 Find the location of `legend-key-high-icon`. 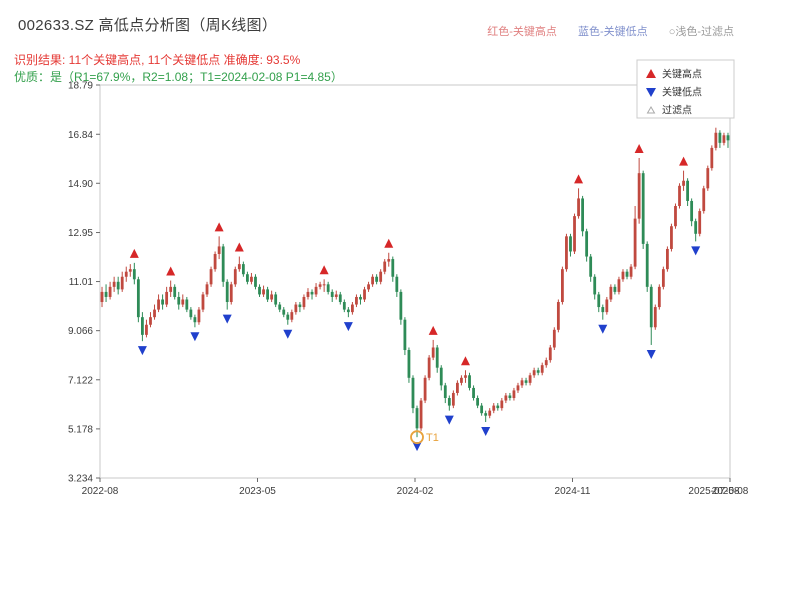

legend-key-high-icon is located at coordinates (651, 73).